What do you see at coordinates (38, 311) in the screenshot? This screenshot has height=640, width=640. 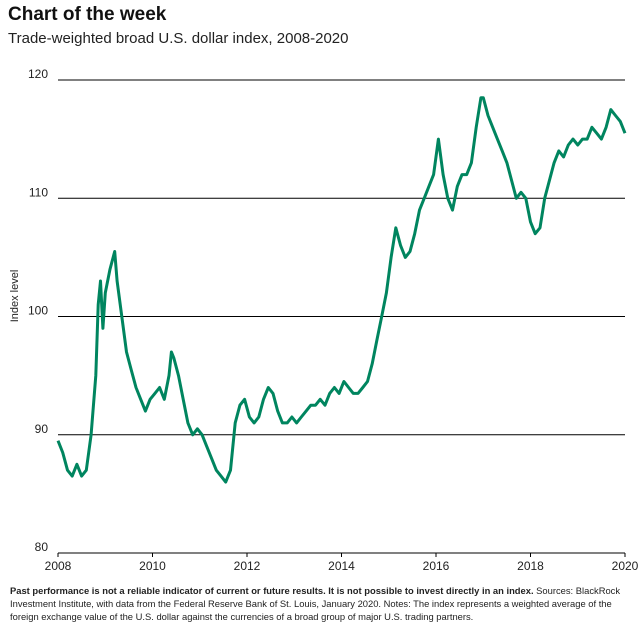 I see `y-tick-label: 100` at bounding box center [38, 311].